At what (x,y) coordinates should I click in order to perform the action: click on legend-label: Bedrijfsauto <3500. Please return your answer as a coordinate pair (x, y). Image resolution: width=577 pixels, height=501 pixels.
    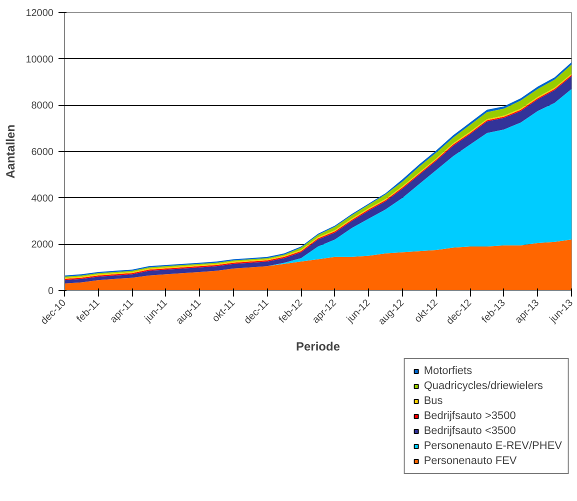
    Looking at the image, I should click on (470, 431).